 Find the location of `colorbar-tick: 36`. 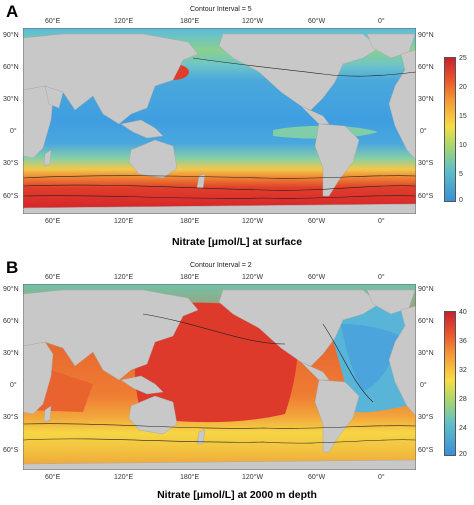

colorbar-tick: 36 is located at coordinates (463, 341).